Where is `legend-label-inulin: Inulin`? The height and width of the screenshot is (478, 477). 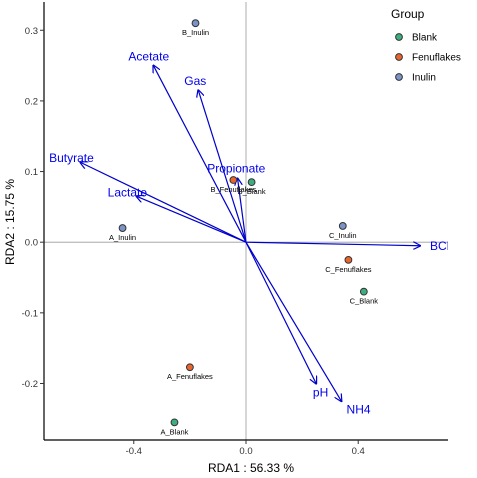
legend-label-inulin: Inulin is located at coordinates (424, 78).